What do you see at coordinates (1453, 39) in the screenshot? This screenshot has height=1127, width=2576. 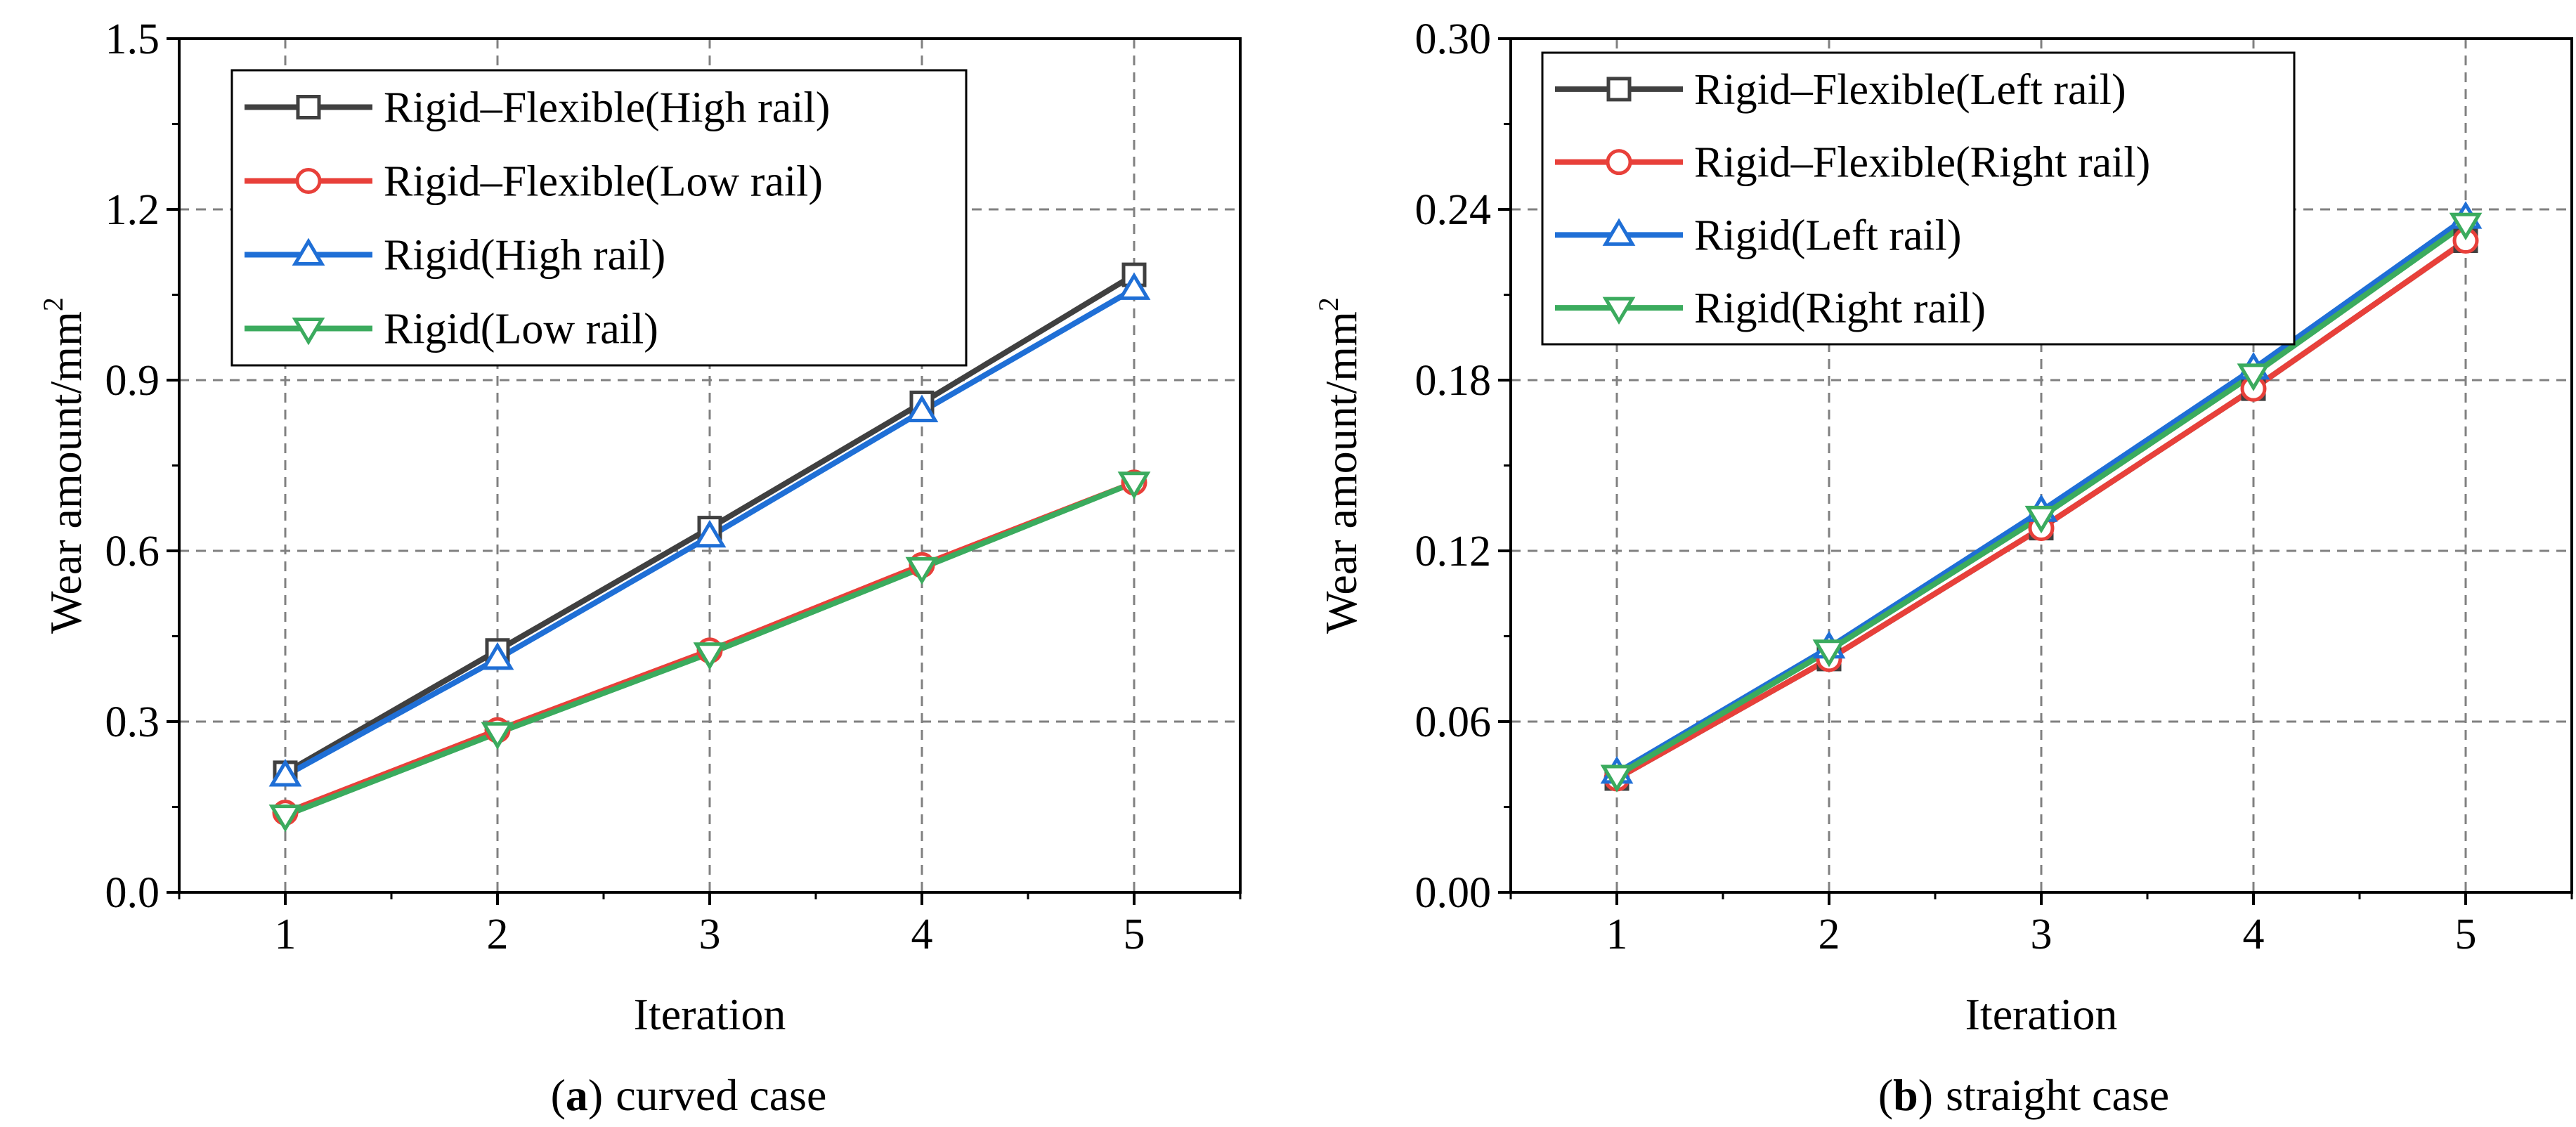 I see `y-tick-label: 0.30` at bounding box center [1453, 39].